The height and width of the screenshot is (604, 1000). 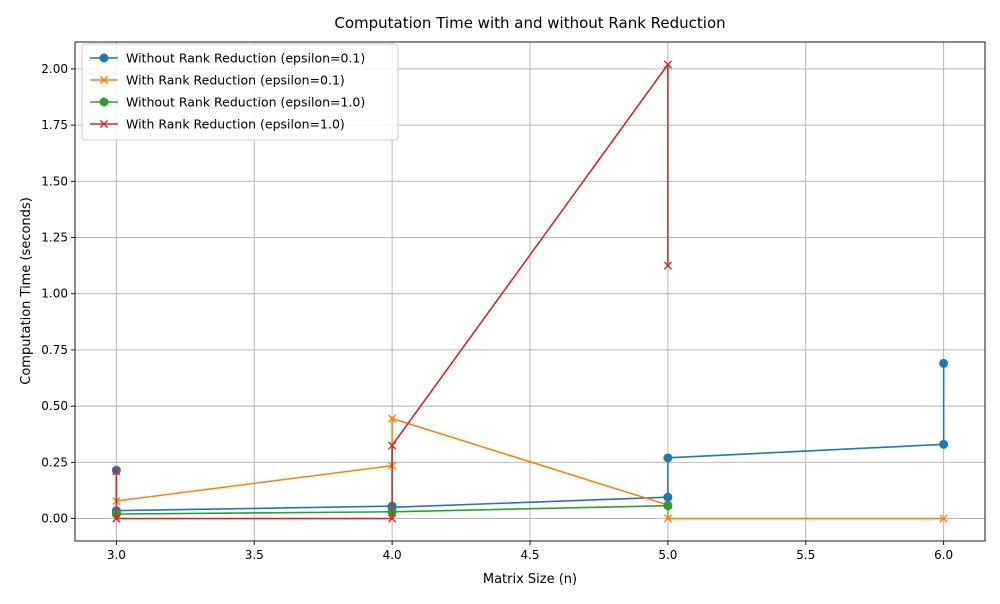 What do you see at coordinates (235, 80) in the screenshot?
I see `legend-label: With Rank Reduction (epsilon=0.1)` at bounding box center [235, 80].